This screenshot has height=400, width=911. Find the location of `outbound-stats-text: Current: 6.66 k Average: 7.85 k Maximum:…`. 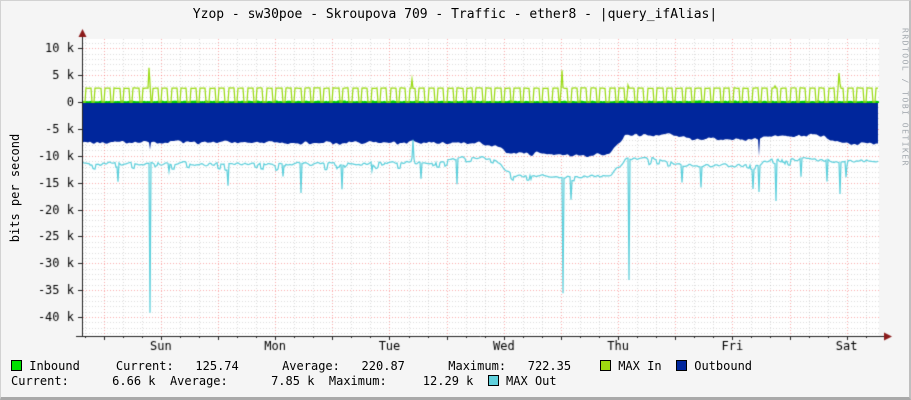

outbound-stats-text: Current: 6.66 k Average: 7.85 k Maximum:… is located at coordinates (249, 380).